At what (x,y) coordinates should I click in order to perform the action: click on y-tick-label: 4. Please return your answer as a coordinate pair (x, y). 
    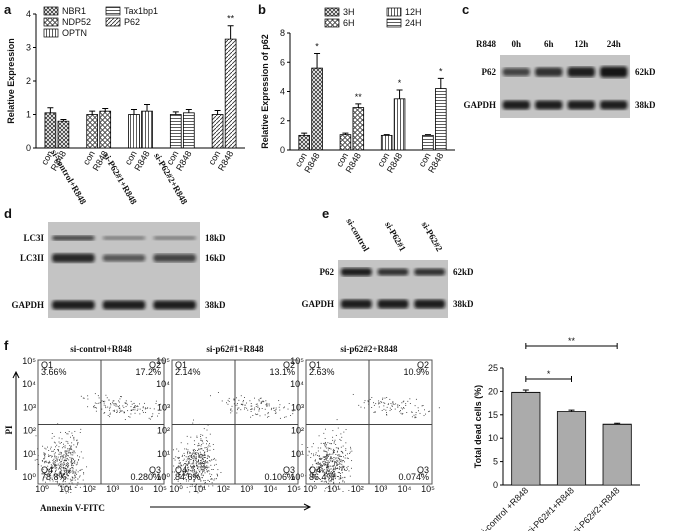
    Looking at the image, I should click on (28, 14).